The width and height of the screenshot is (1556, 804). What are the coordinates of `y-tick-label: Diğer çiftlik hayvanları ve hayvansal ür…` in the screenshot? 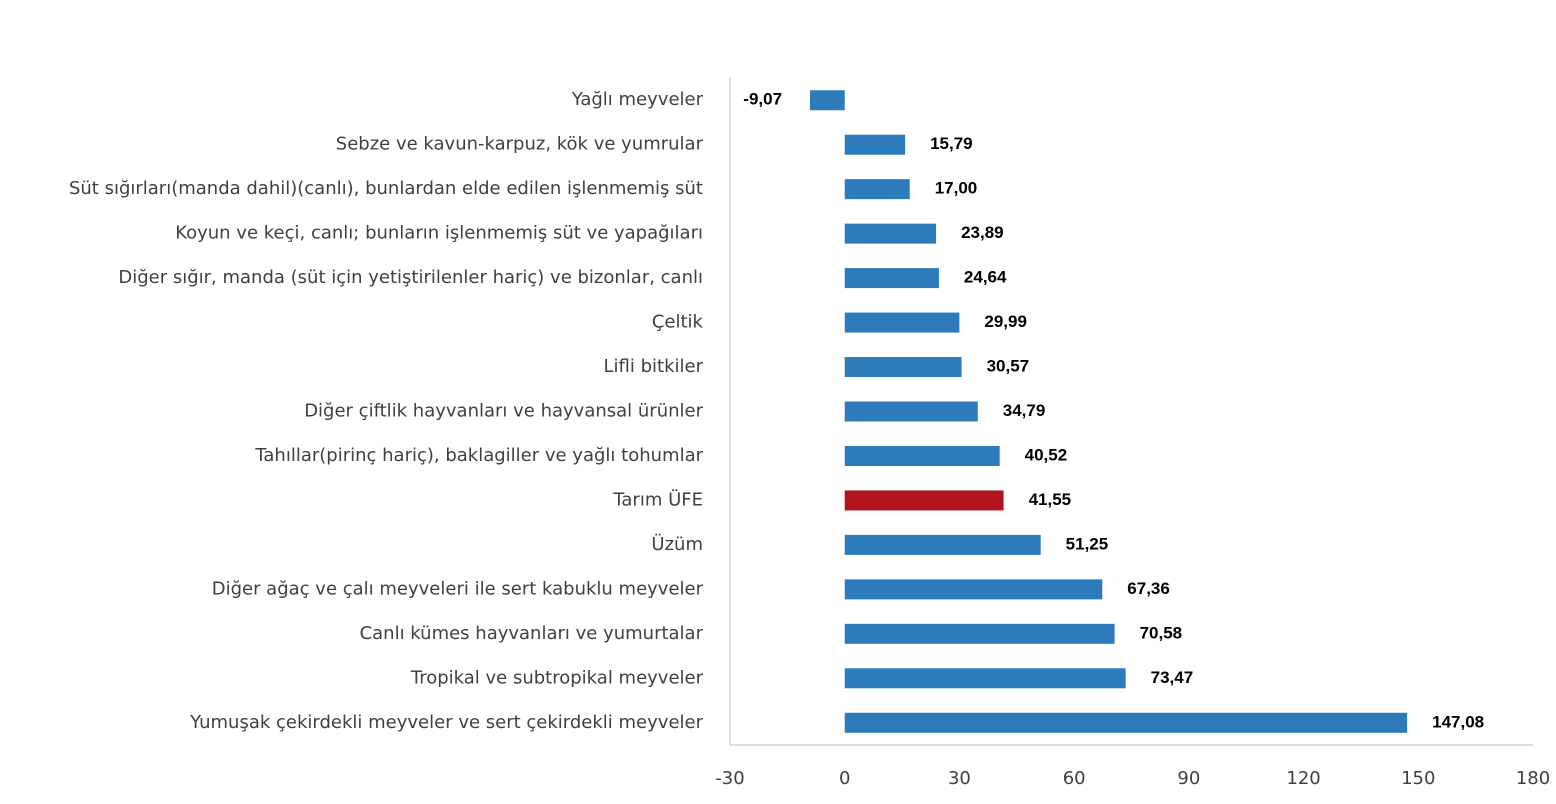 It's located at (503, 411).